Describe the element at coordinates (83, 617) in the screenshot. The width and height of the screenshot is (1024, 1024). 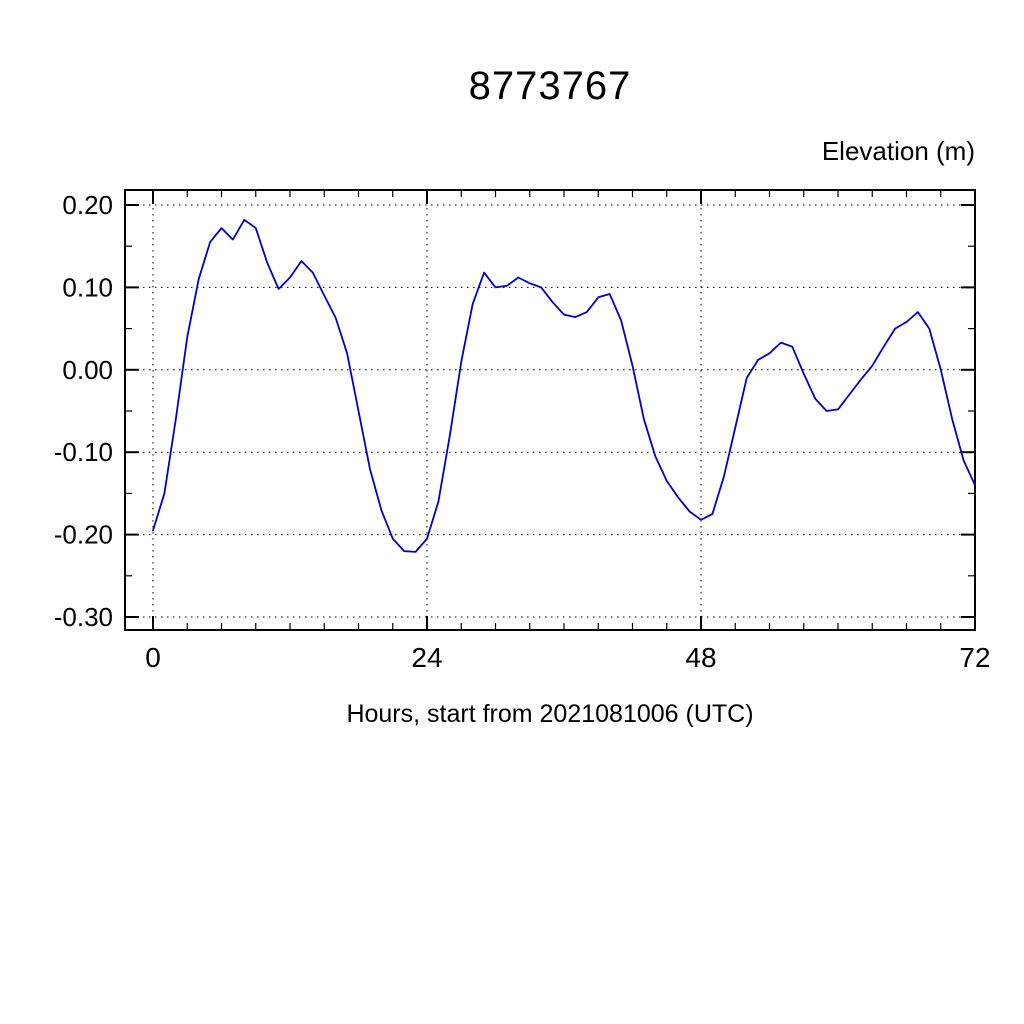
I see `y-tick-label: -0.30` at that location.